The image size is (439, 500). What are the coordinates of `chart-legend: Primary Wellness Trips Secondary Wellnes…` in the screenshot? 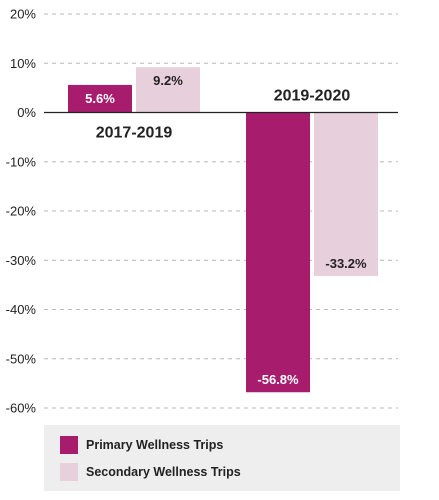 It's located at (222, 458).